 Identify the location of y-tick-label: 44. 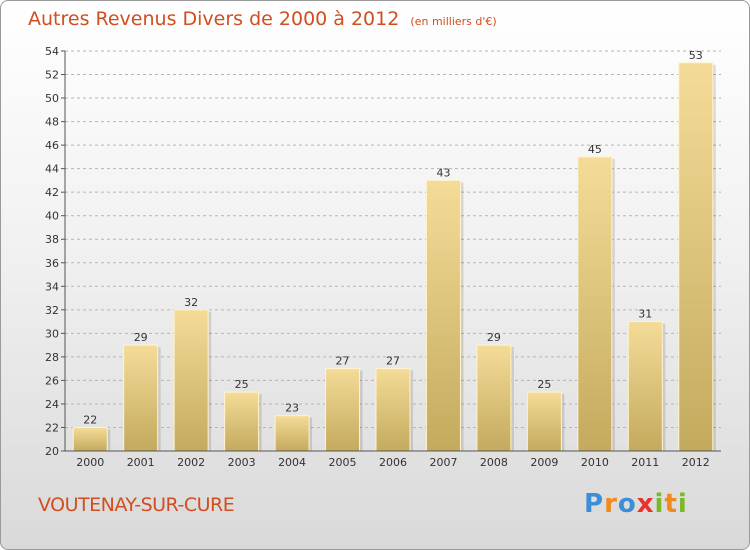
(52, 169).